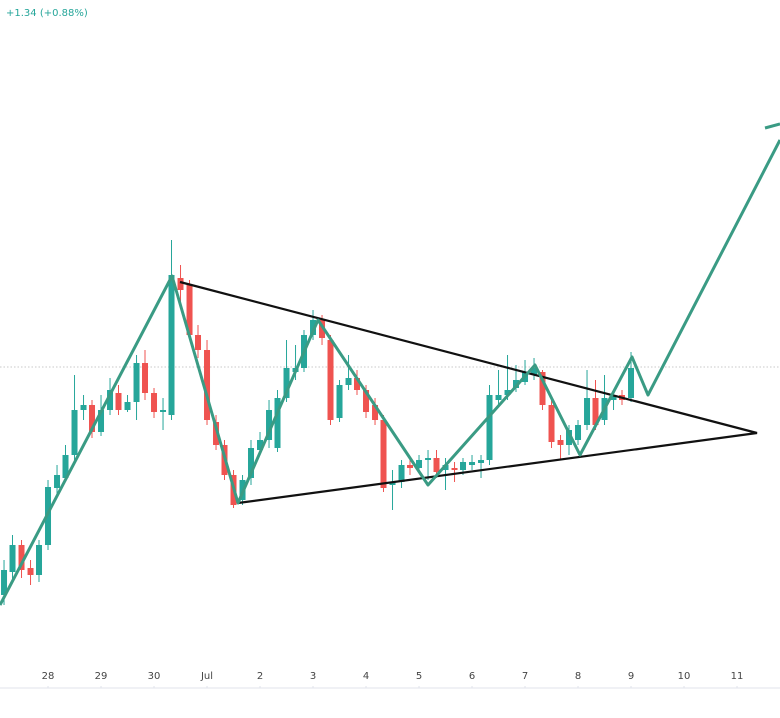 Image resolution: width=780 pixels, height=718 pixels. I want to click on x-tick-label: 28, so click(48, 676).